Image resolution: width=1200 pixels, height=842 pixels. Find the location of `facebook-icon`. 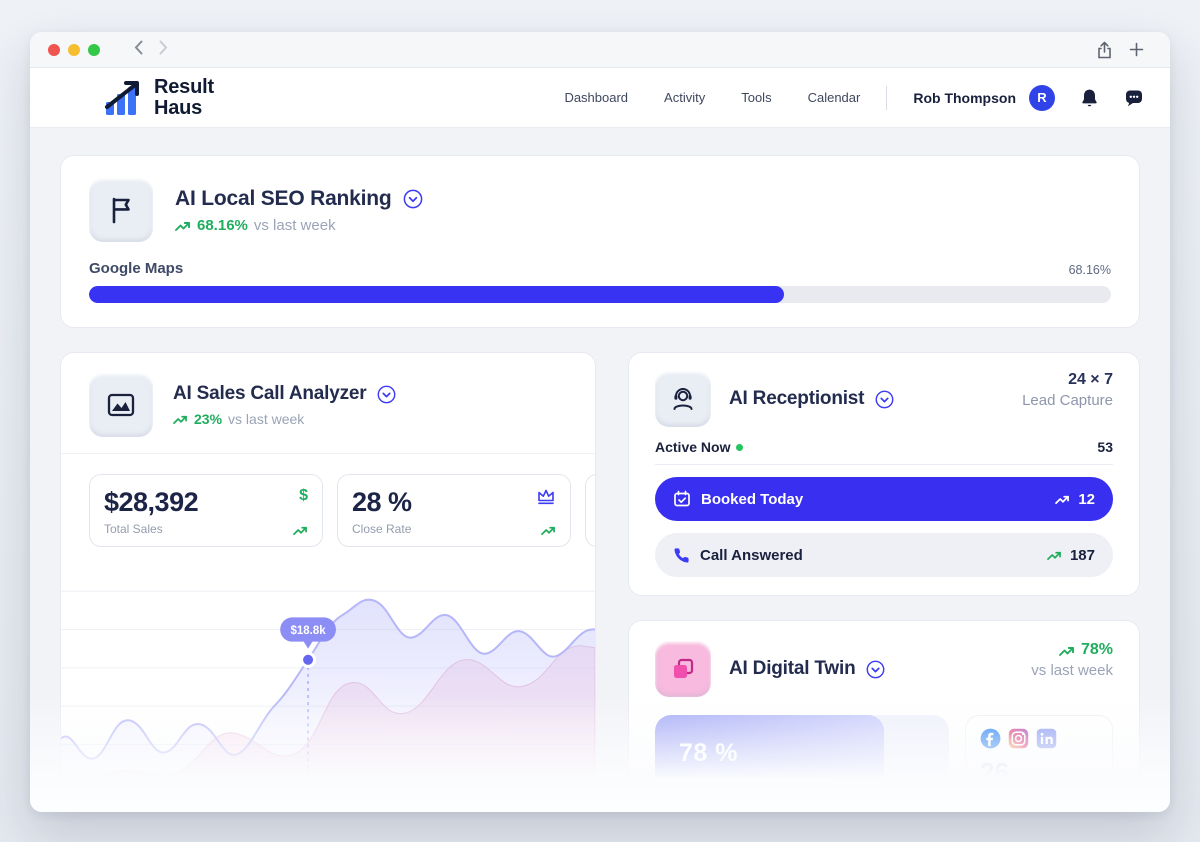

facebook-icon is located at coordinates (990, 738).